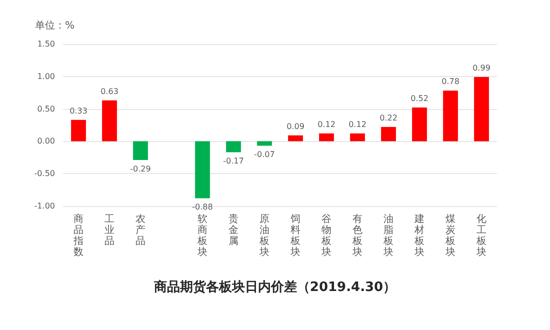 The height and width of the screenshot is (330, 550). I want to click on data-label: -0.88, so click(202, 207).